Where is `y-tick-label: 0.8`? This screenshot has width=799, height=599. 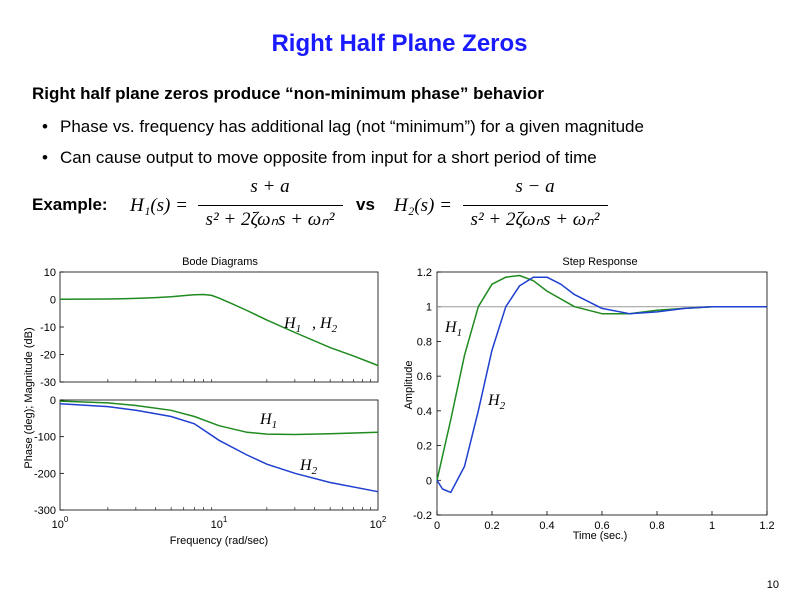
y-tick-label: 0.8 is located at coordinates (424, 342).